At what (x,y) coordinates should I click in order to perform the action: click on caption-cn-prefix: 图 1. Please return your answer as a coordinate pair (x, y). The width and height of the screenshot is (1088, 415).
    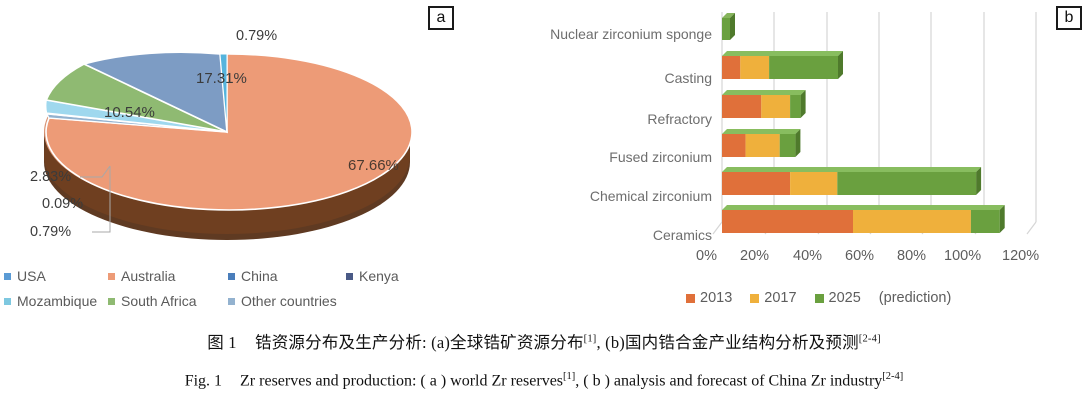
    Looking at the image, I should click on (222, 342).